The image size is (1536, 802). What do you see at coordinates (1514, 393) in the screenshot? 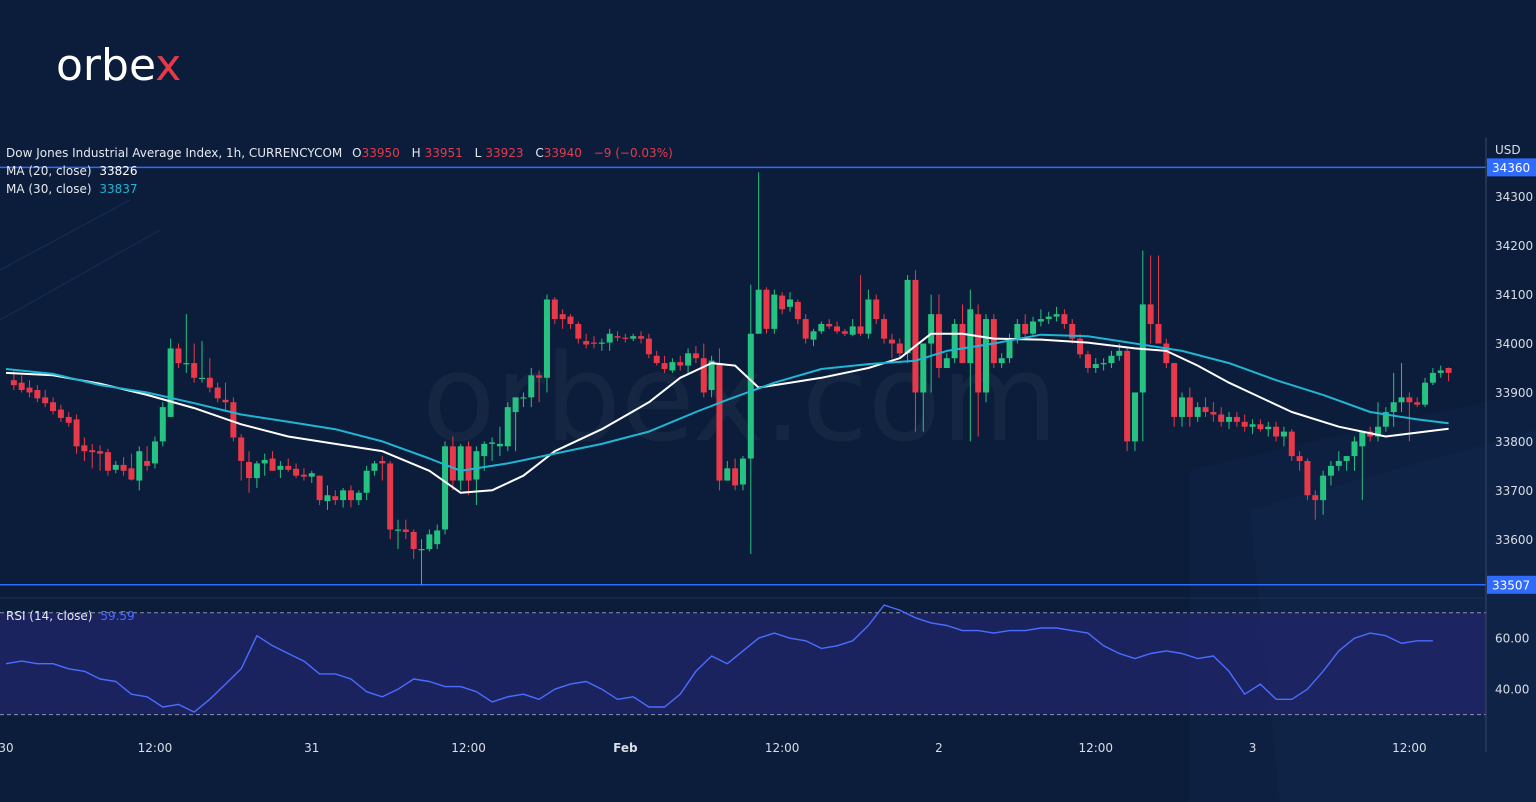
I see `price-tick-33900: 33900` at bounding box center [1514, 393].